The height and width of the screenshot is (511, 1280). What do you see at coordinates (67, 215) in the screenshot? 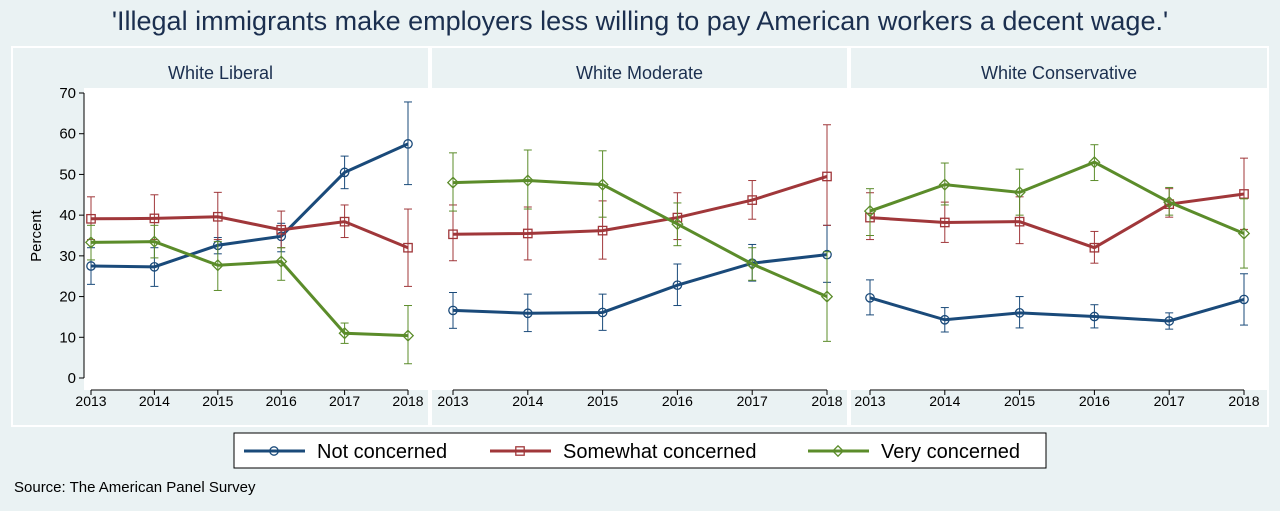
I see `y-tick-label: 40` at bounding box center [67, 215].